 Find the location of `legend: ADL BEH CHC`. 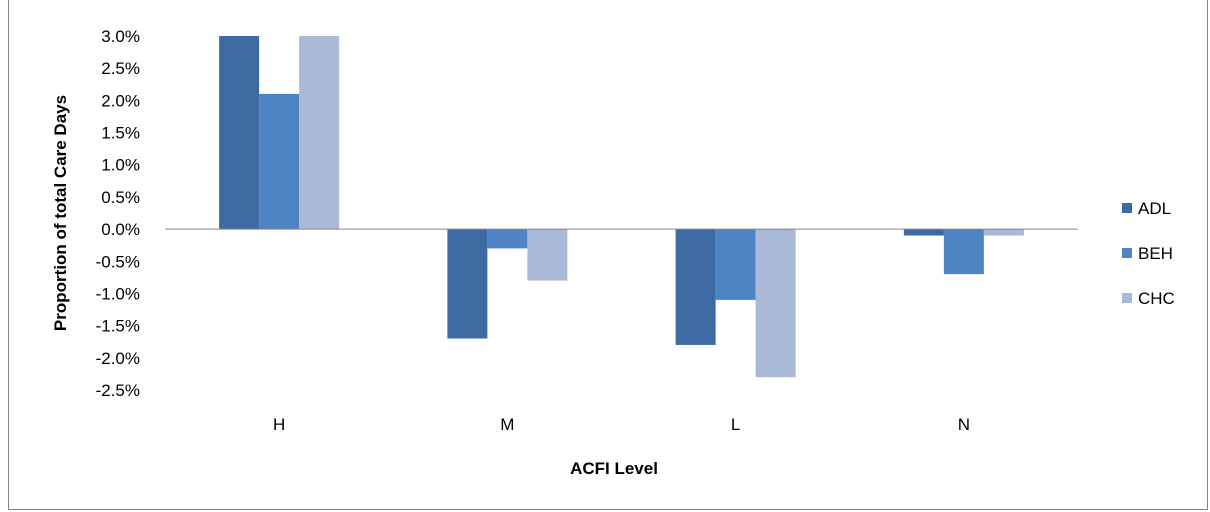

legend: ADL BEH CHC is located at coordinates (1148, 253).